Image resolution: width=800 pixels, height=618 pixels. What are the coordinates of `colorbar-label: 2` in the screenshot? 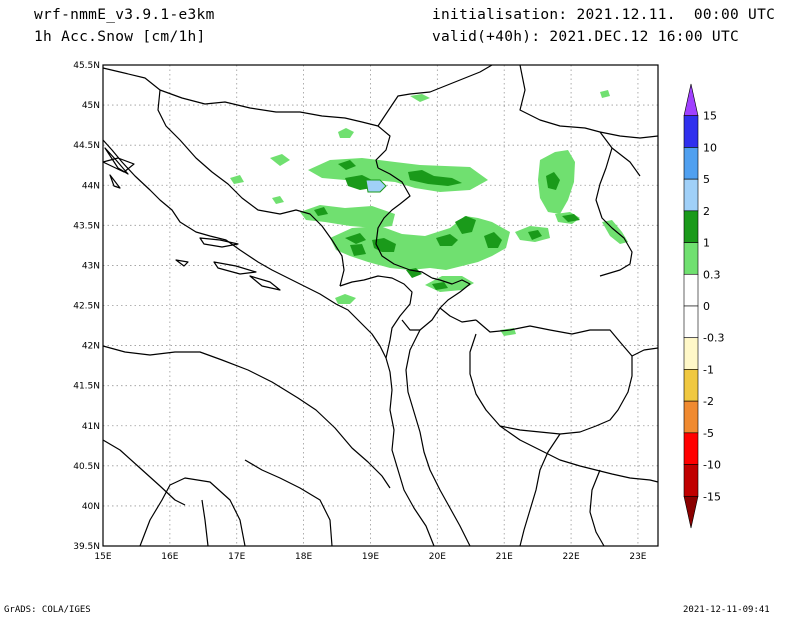 It's located at (706, 211).